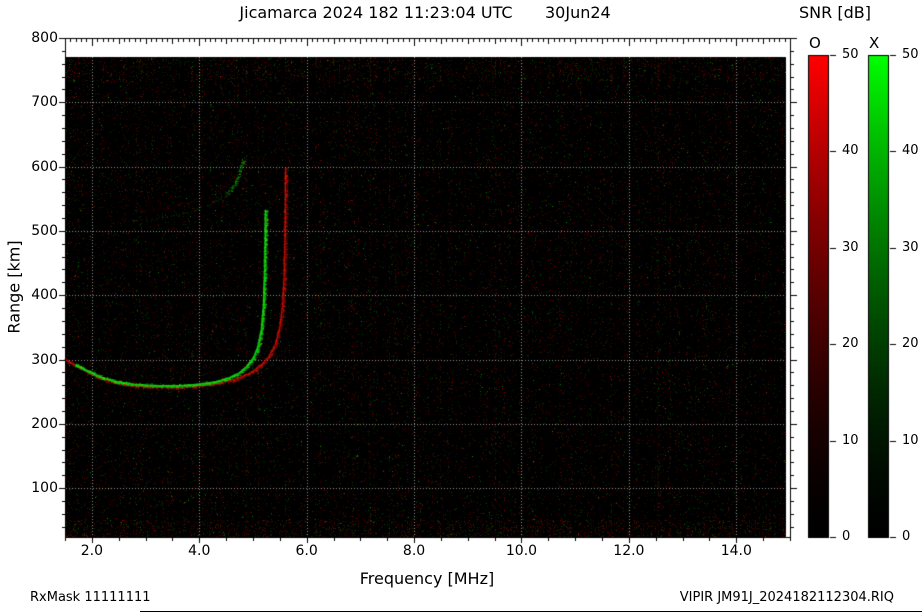  Describe the element at coordinates (906, 536) in the screenshot. I see `colorbar-x-tick-label: 0` at that location.